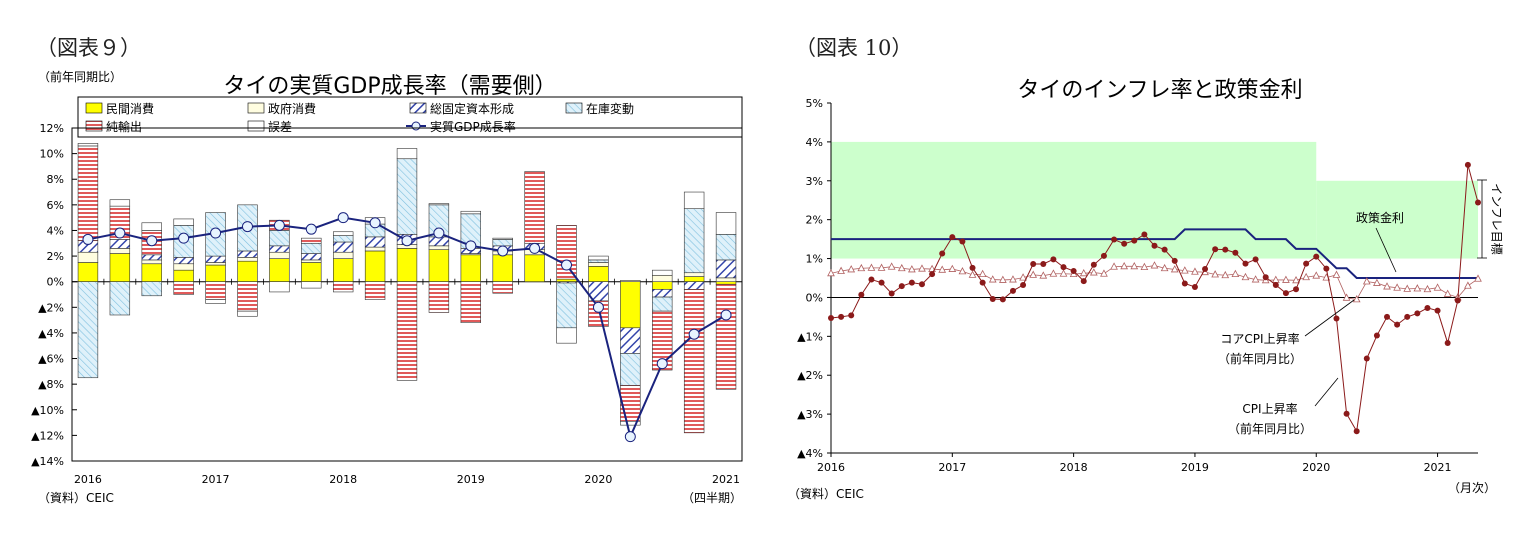  I want to click on legend-error: 誤差, so click(280, 126).